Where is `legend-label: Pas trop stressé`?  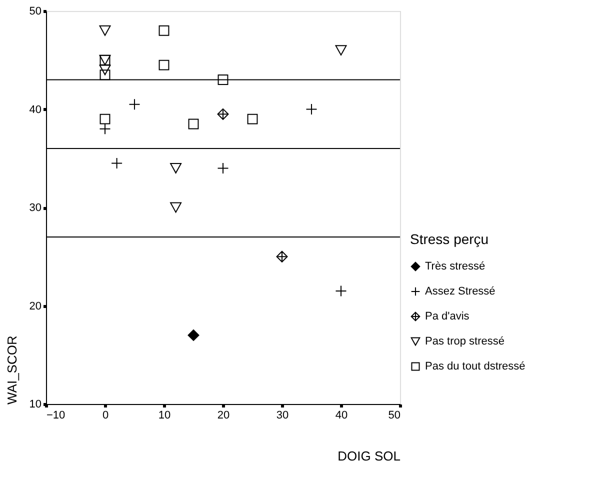
legend-label: Pas trop stressé is located at coordinates (464, 342).